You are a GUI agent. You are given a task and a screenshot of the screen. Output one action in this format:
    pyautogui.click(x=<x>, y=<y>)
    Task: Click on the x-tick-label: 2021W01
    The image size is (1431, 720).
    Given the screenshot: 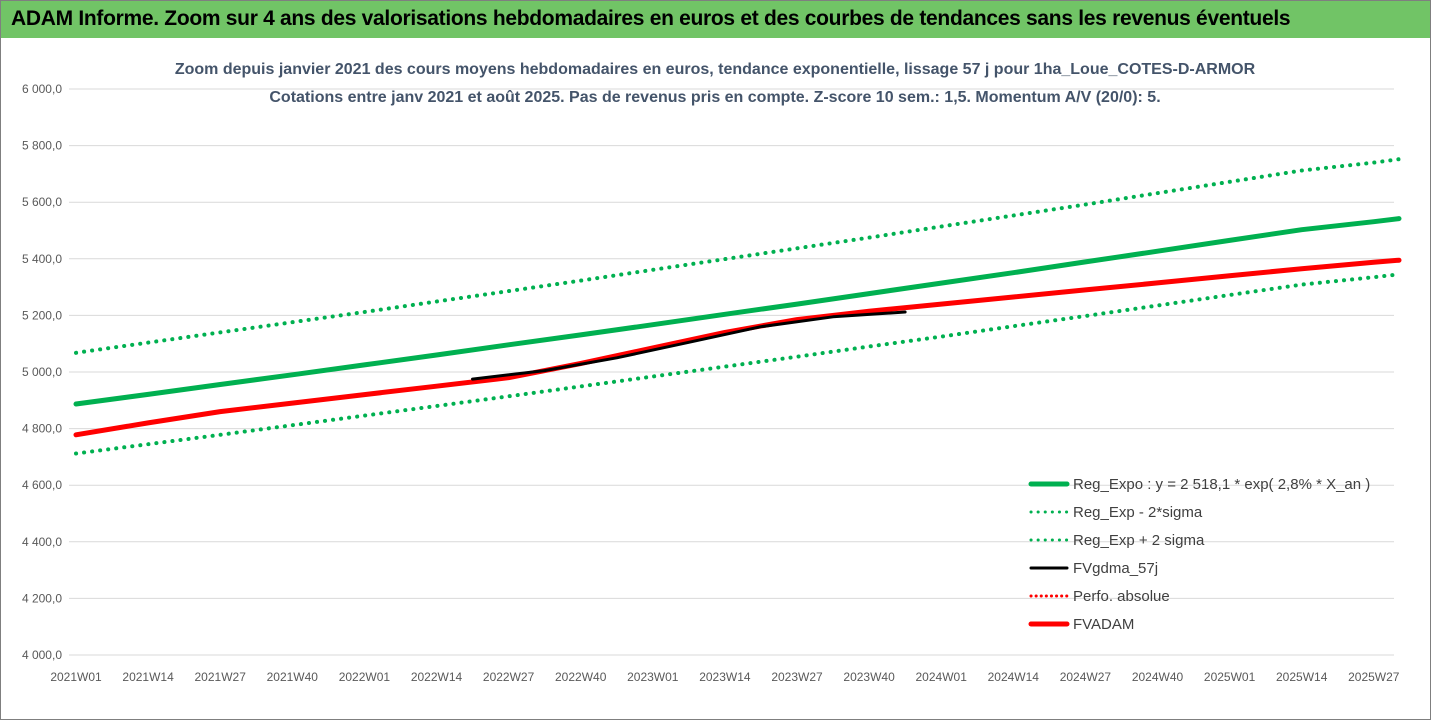 What is the action you would take?
    pyautogui.click(x=76, y=677)
    